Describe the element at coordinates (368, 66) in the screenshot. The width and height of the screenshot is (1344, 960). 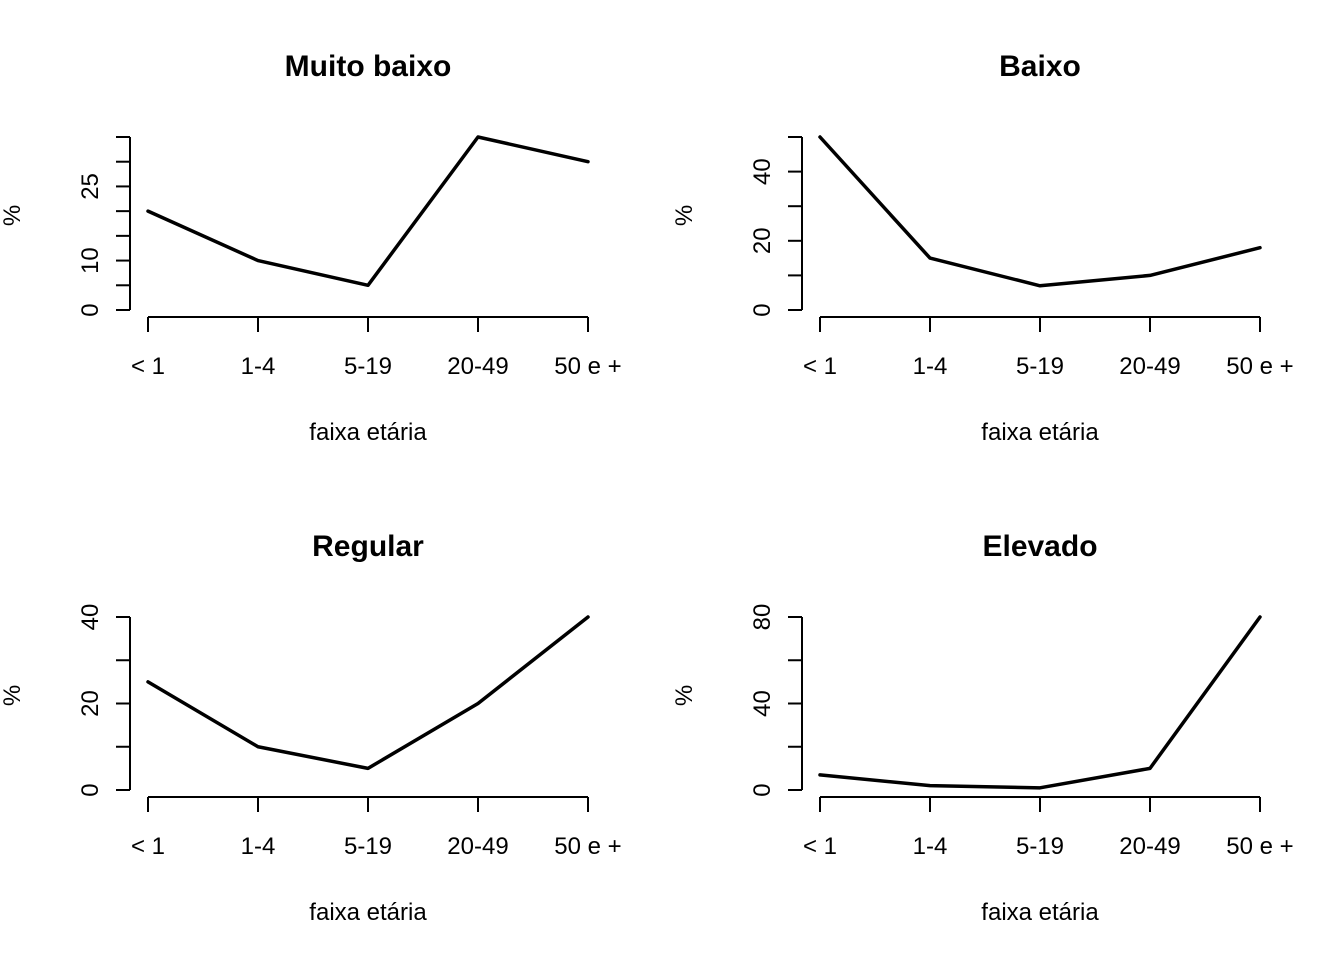
I see `panel-title: Muito baixo` at that location.